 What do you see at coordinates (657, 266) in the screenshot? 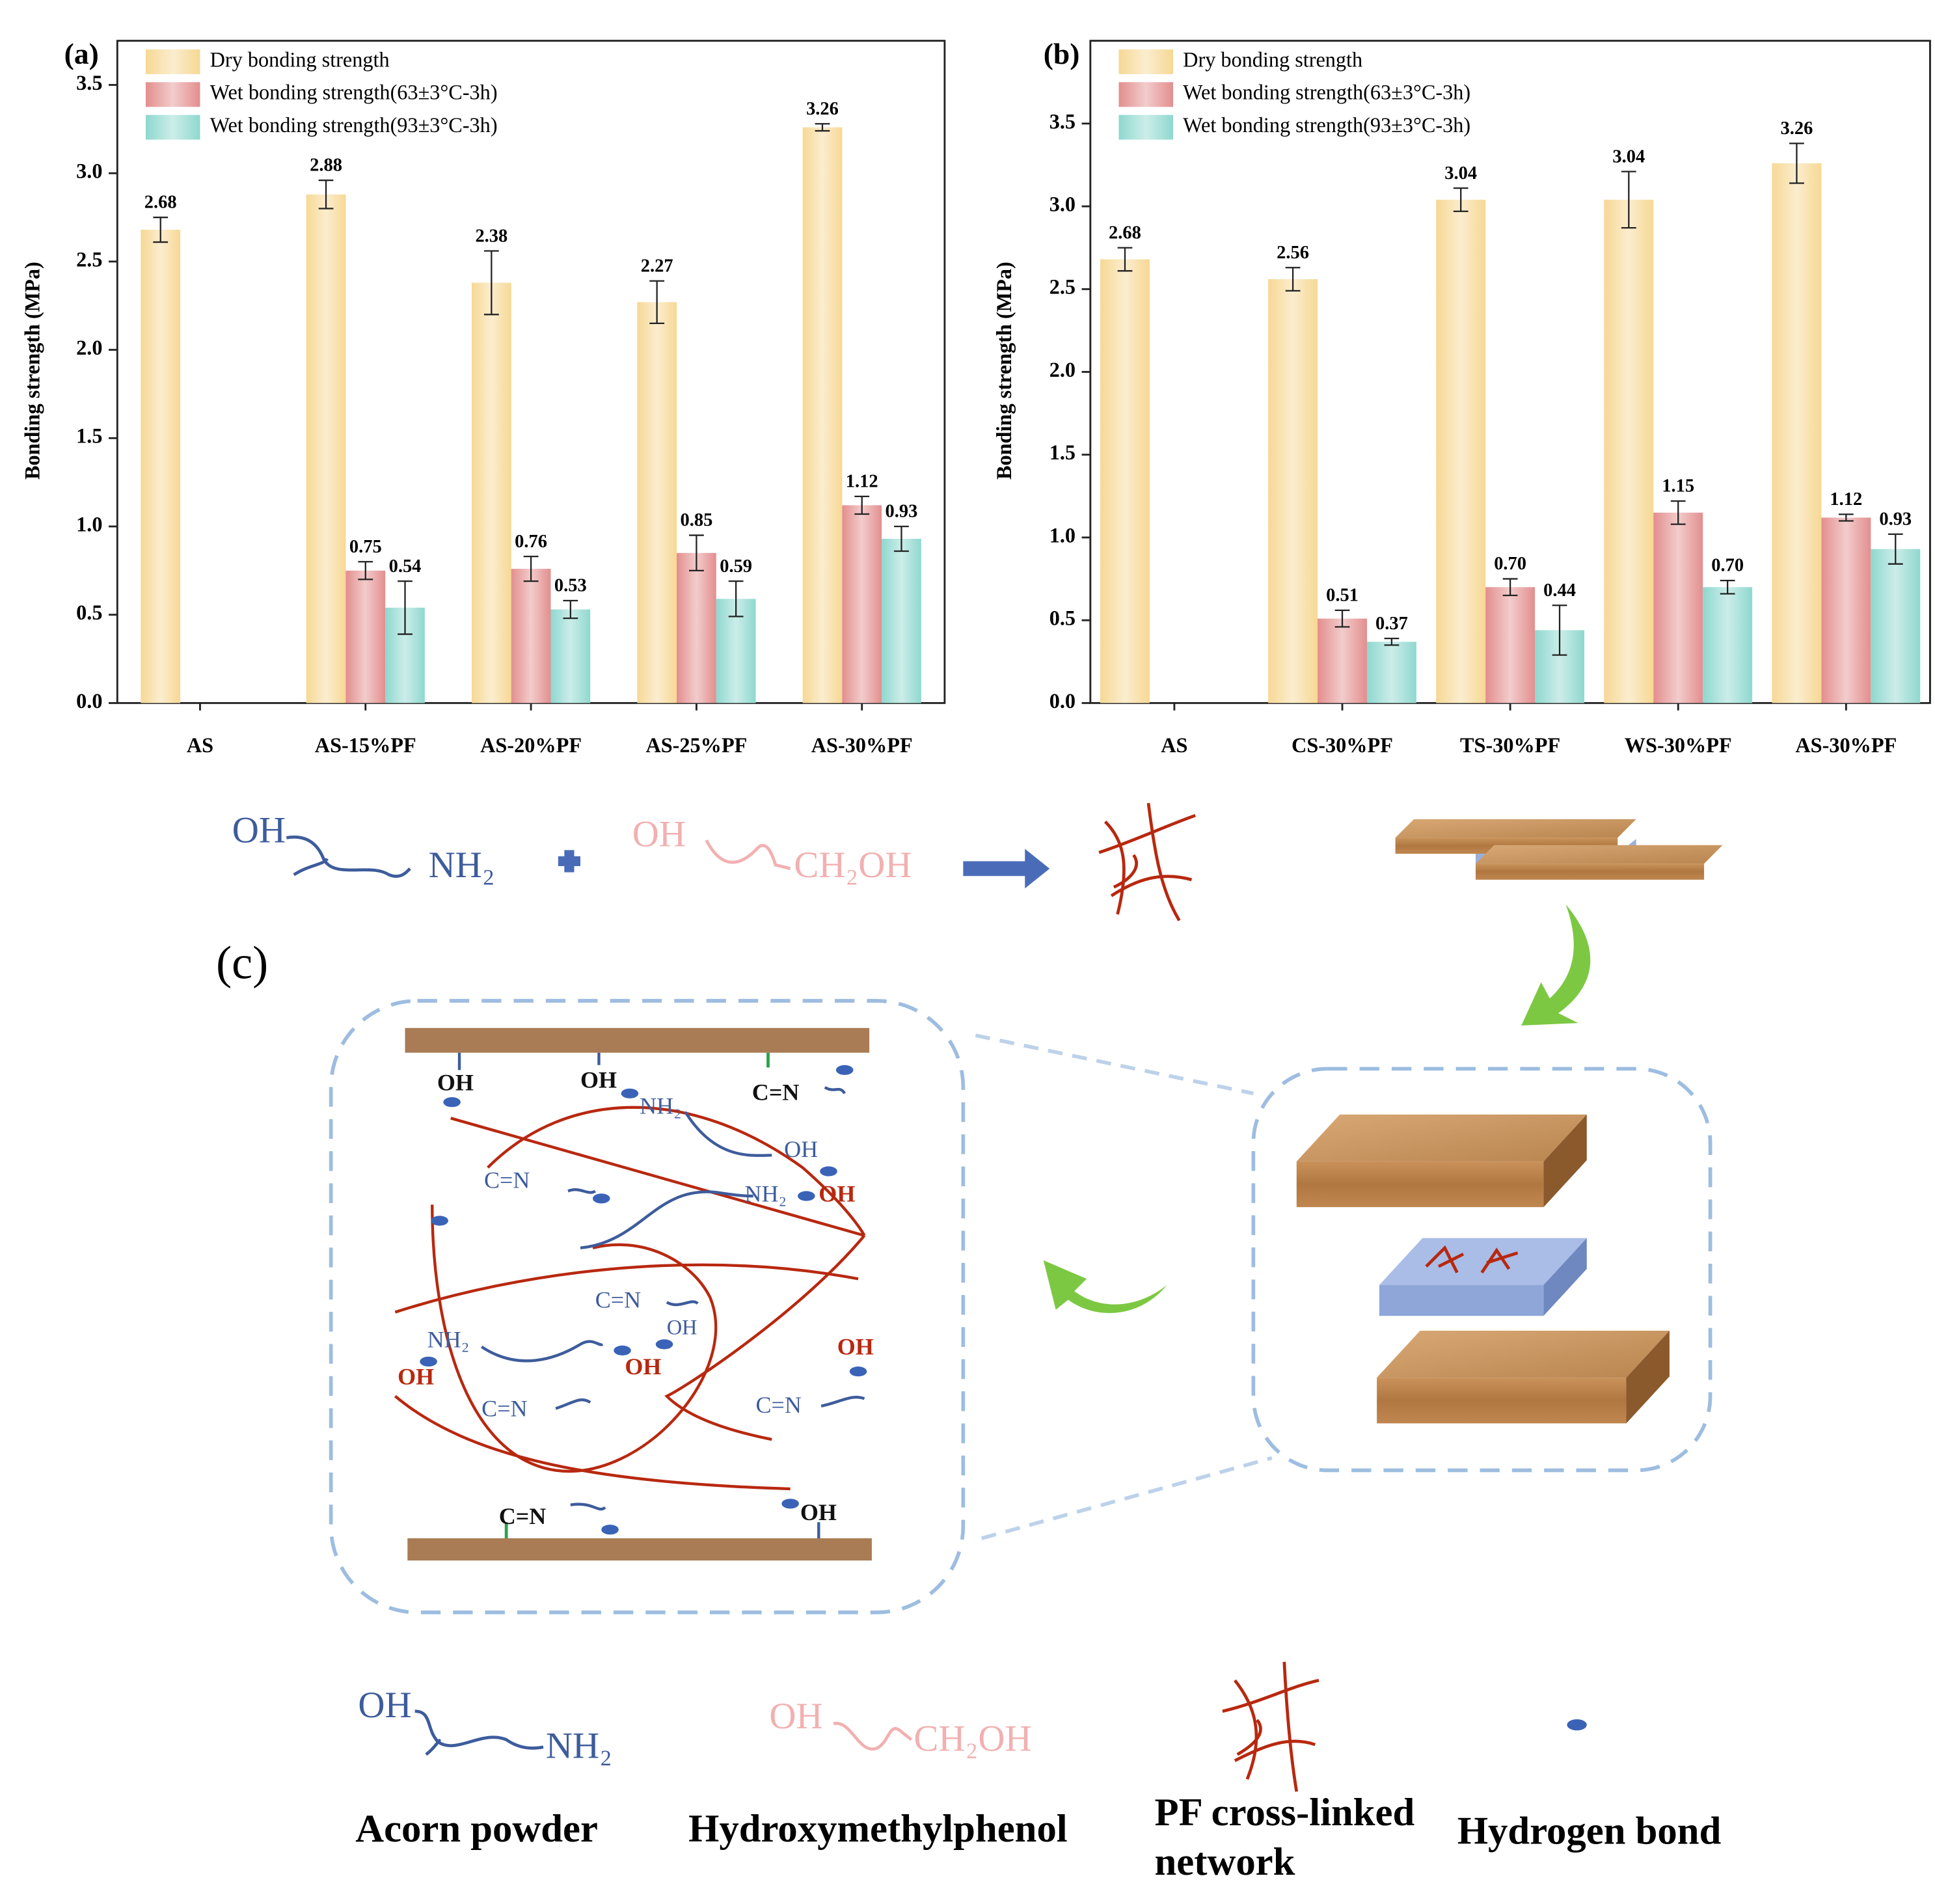
I see `value-label: 2.27` at bounding box center [657, 266].